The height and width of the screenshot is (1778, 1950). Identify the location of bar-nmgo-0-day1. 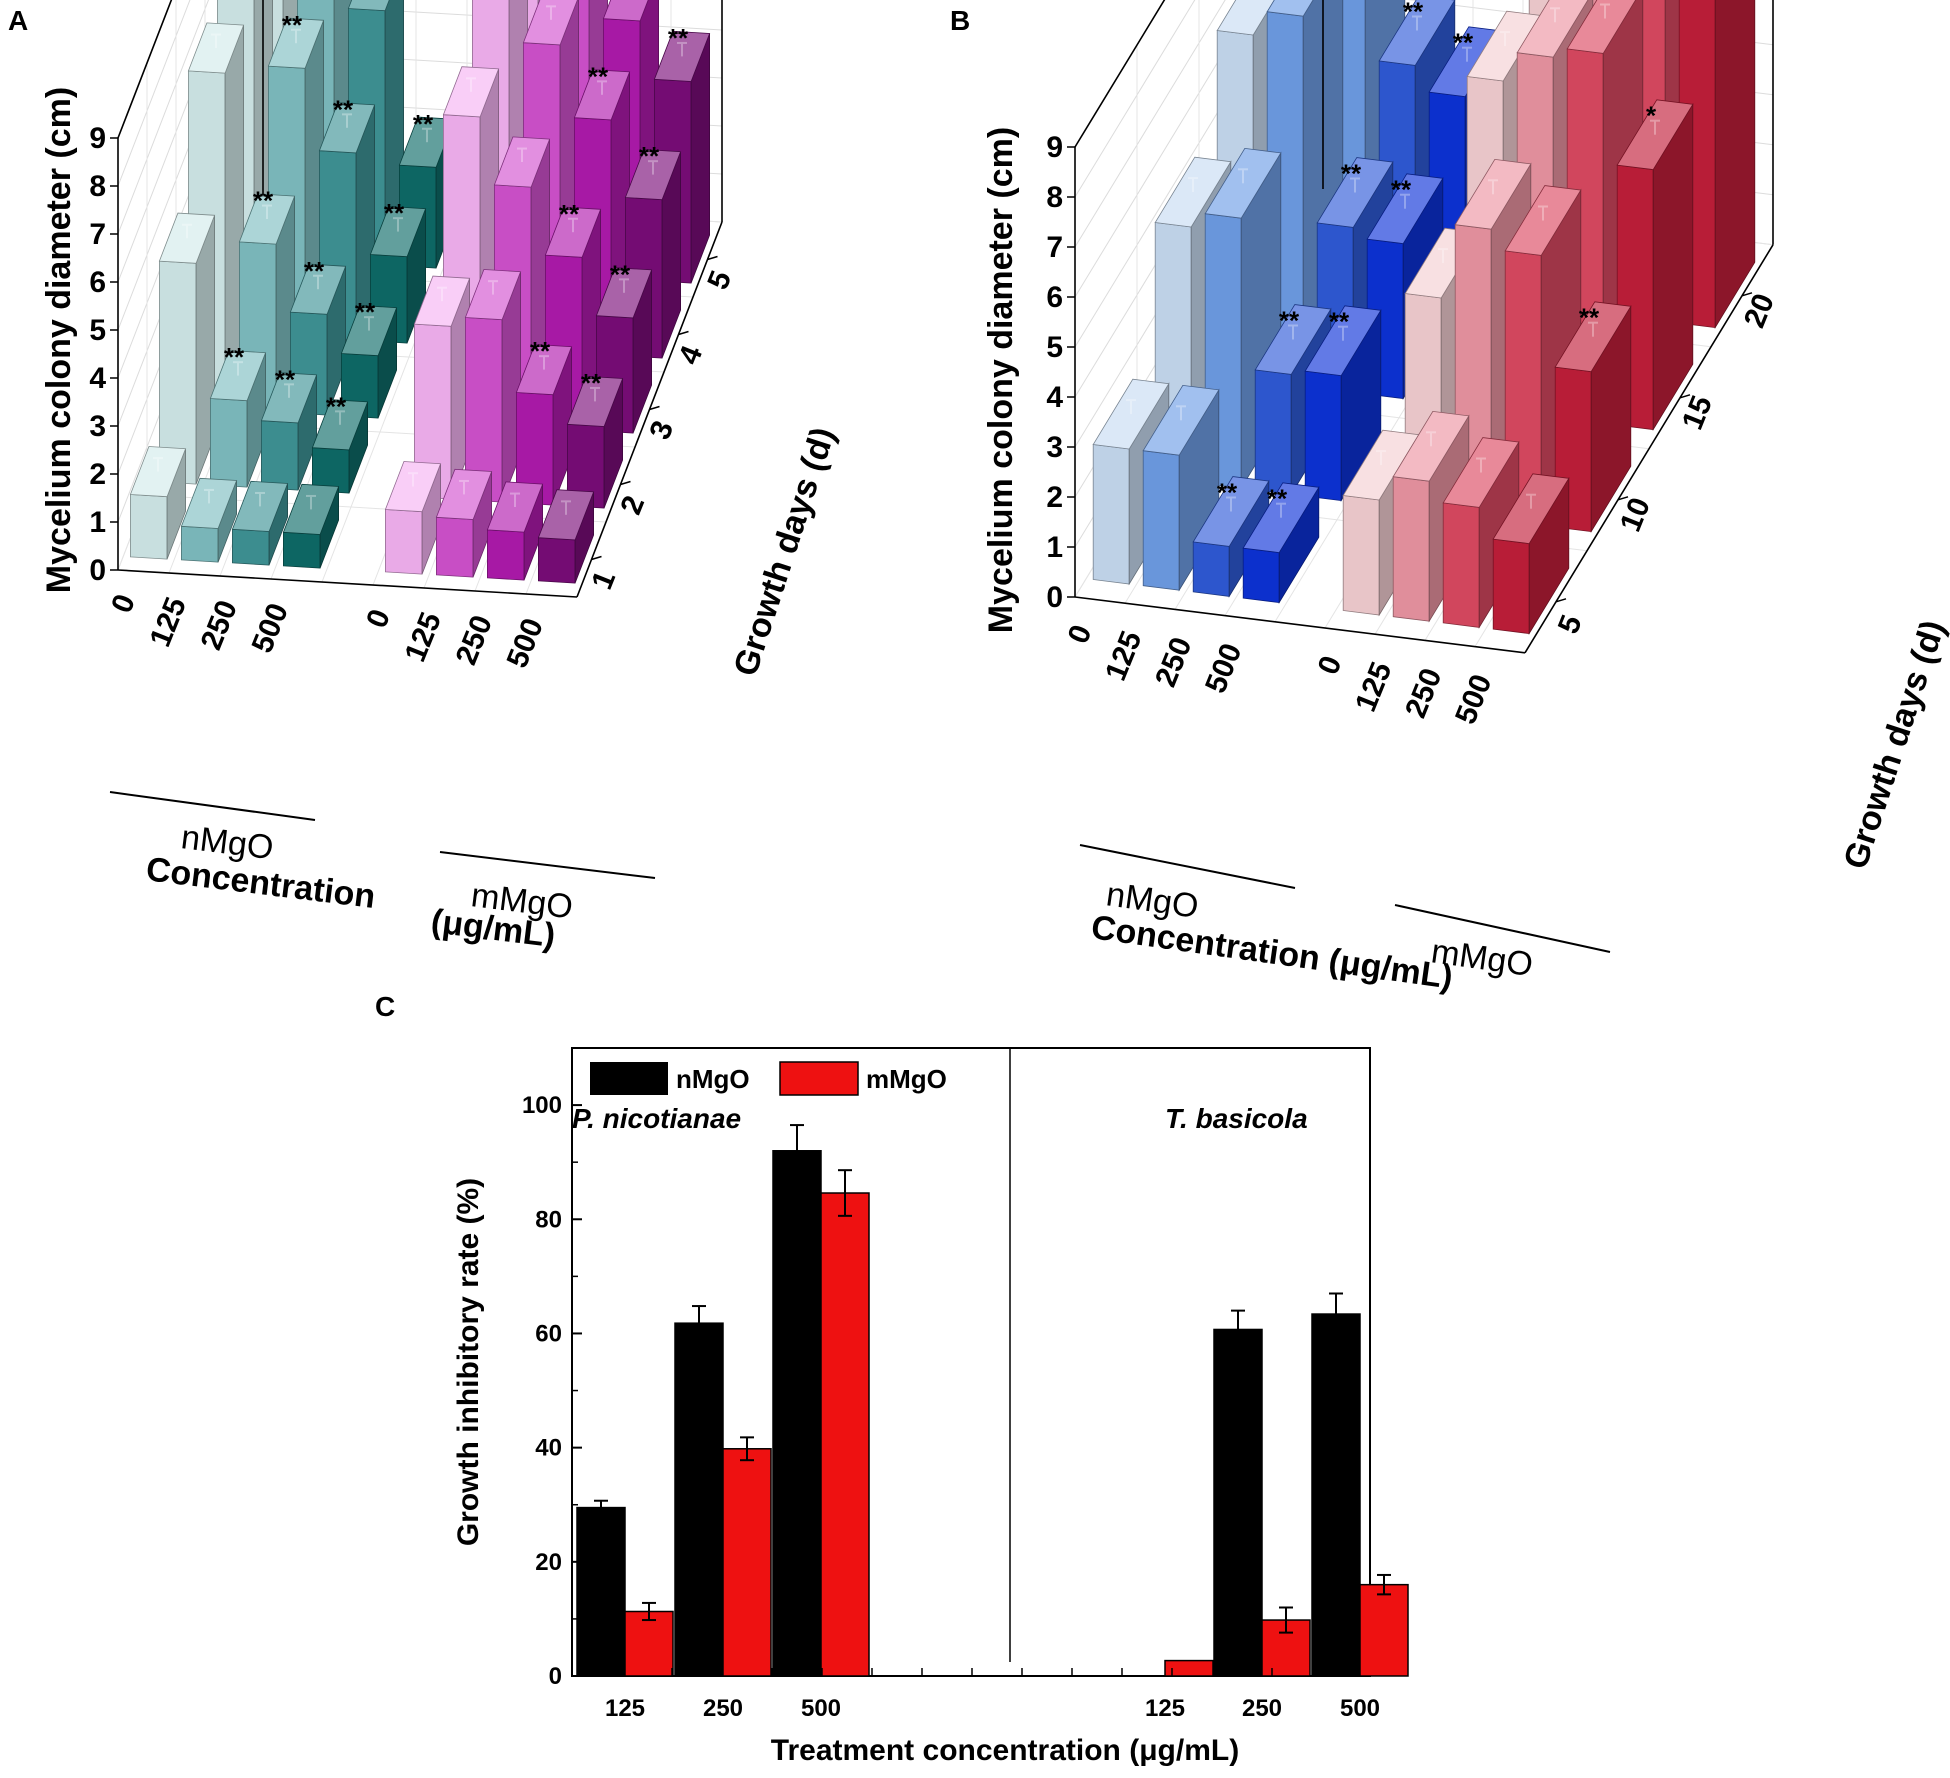
(158, 503).